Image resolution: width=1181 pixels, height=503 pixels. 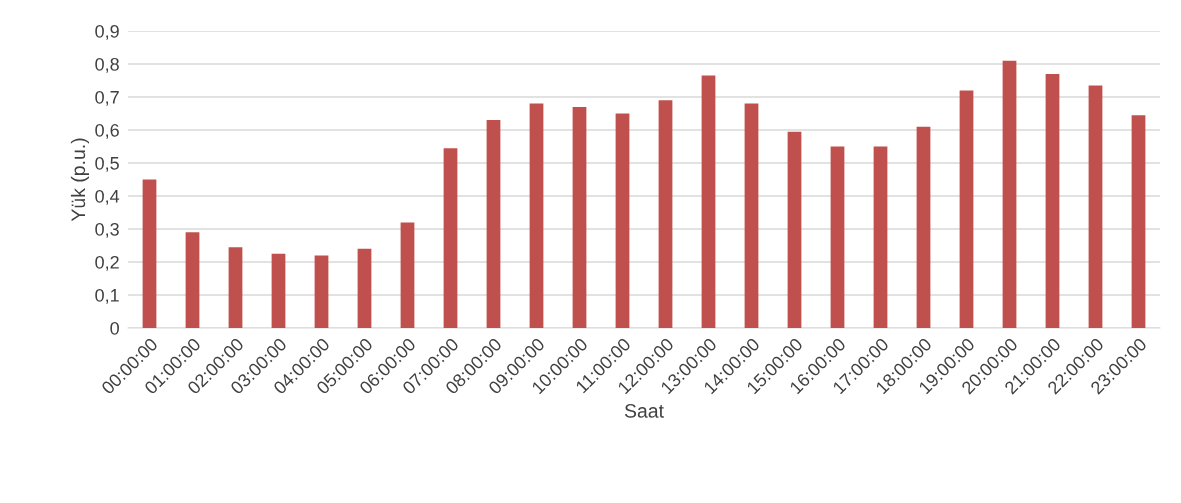 What do you see at coordinates (107, 131) in the screenshot?
I see `y-tick-label: 0,6` at bounding box center [107, 131].